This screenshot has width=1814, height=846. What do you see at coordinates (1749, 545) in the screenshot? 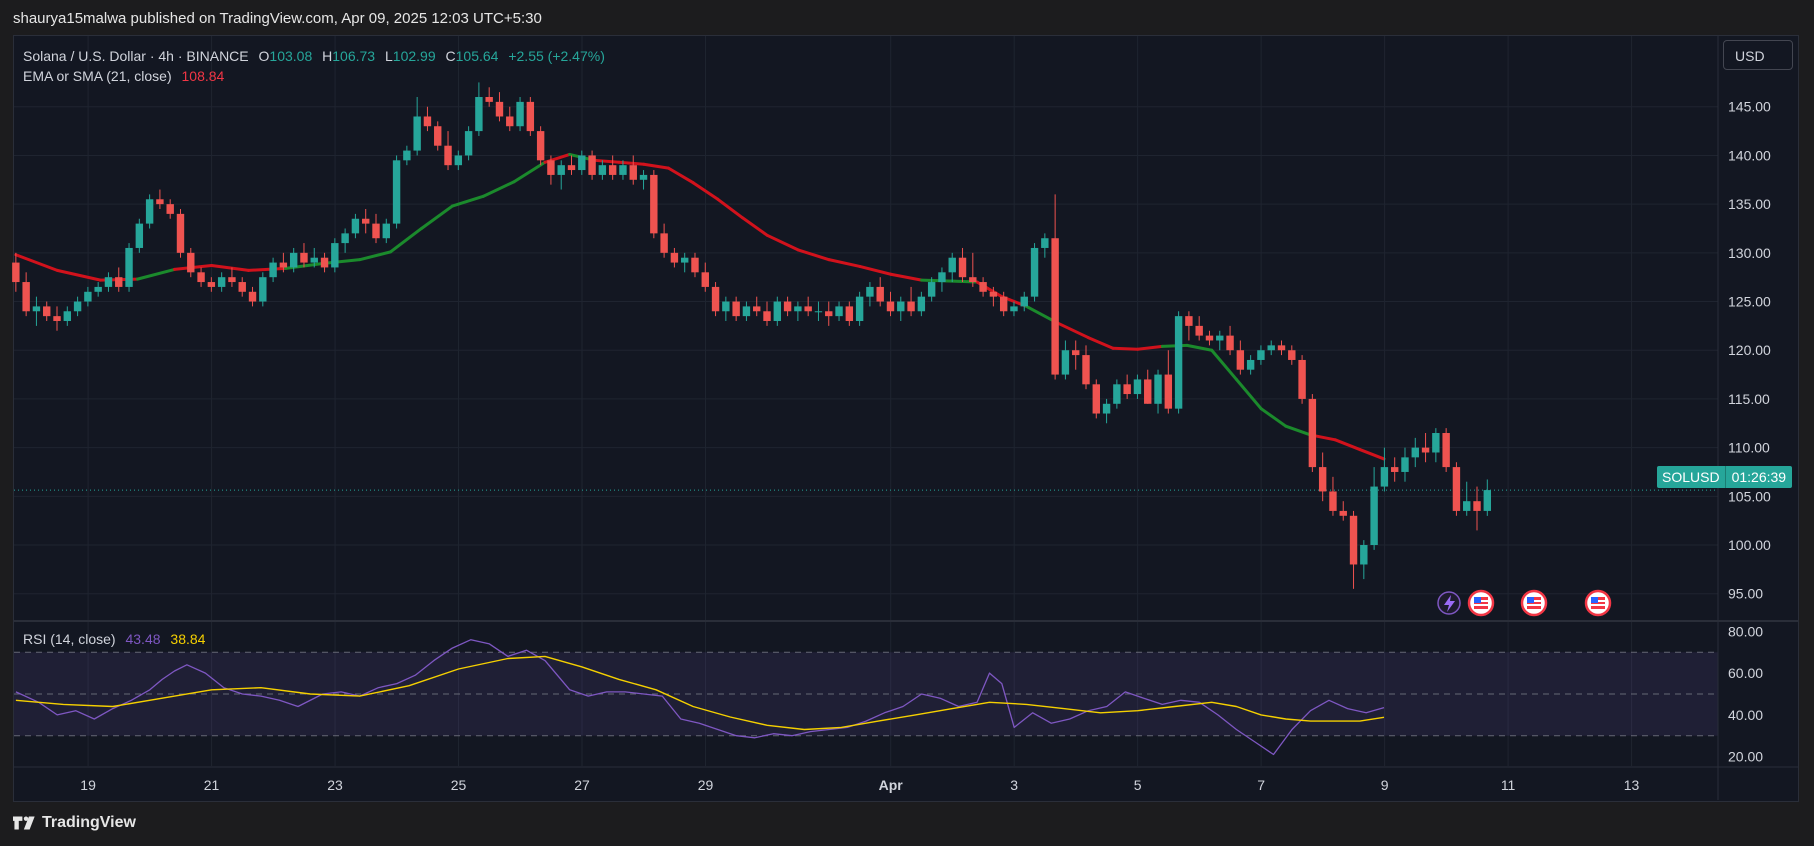
I see `price-tick-label: 100.00` at bounding box center [1749, 545].